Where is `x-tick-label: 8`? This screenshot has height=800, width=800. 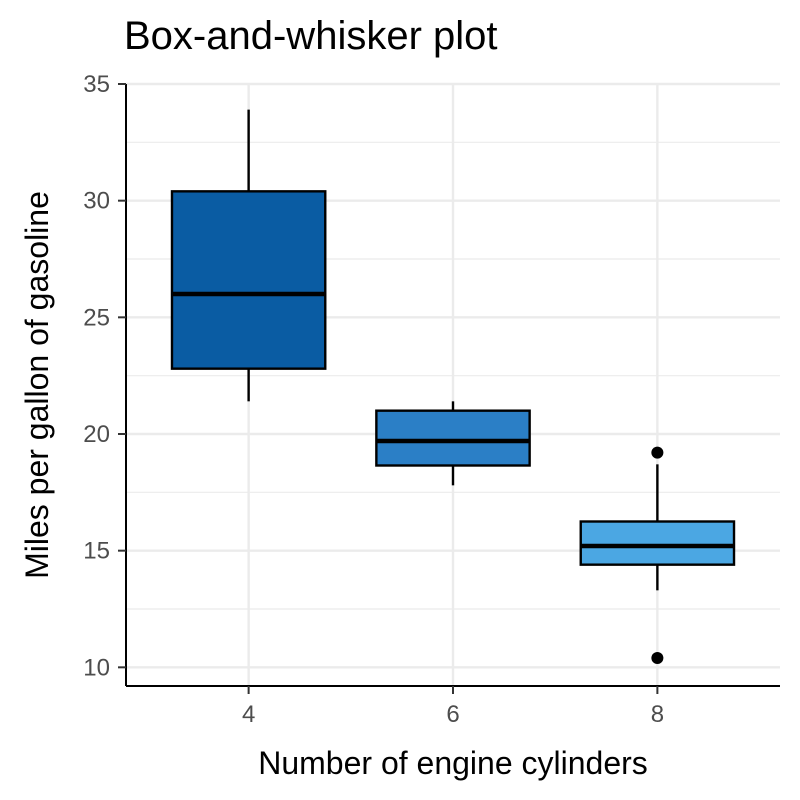
x-tick-label: 8 is located at coordinates (657, 714).